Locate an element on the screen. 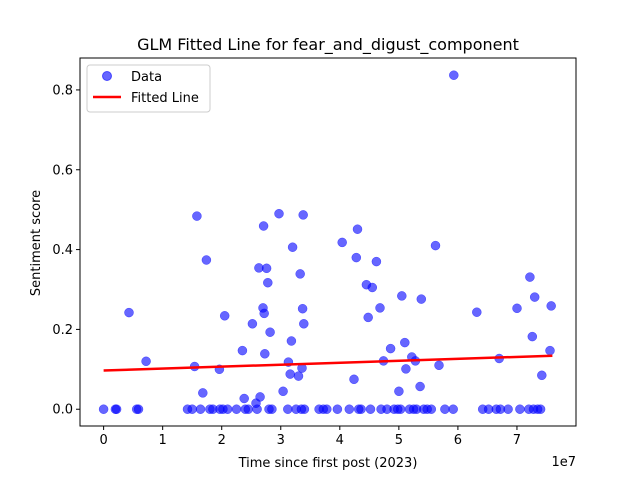 The height and width of the screenshot is (480, 640). y-tick-label: 0.6 is located at coordinates (62, 170).